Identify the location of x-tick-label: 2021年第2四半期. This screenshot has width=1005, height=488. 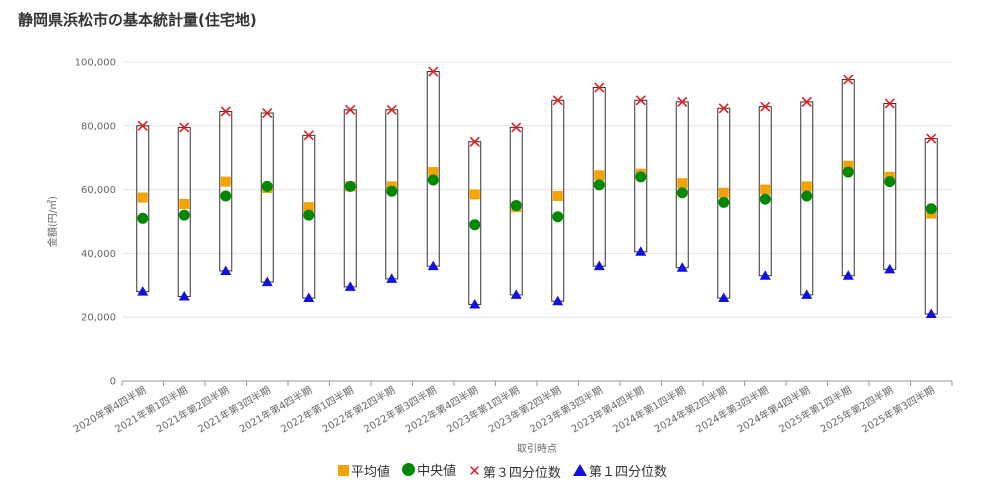
(192, 409).